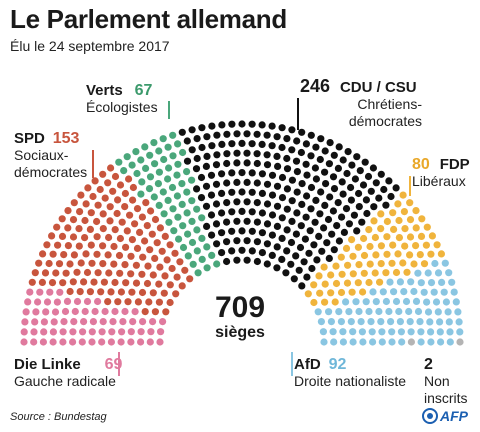 The image size is (480, 432). What do you see at coordinates (104, 90) in the screenshot?
I see `party-name-verts: Verts` at bounding box center [104, 90].